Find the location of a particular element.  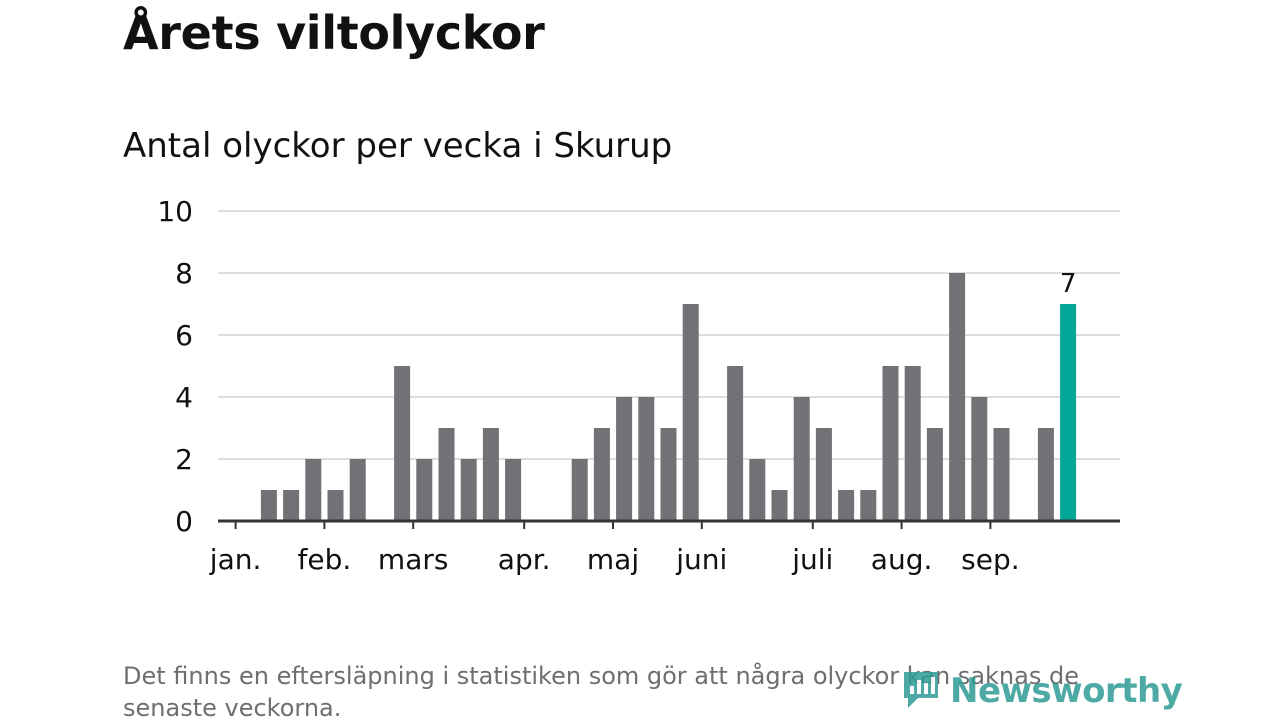

x-tick-label: juni is located at coordinates (701, 559).